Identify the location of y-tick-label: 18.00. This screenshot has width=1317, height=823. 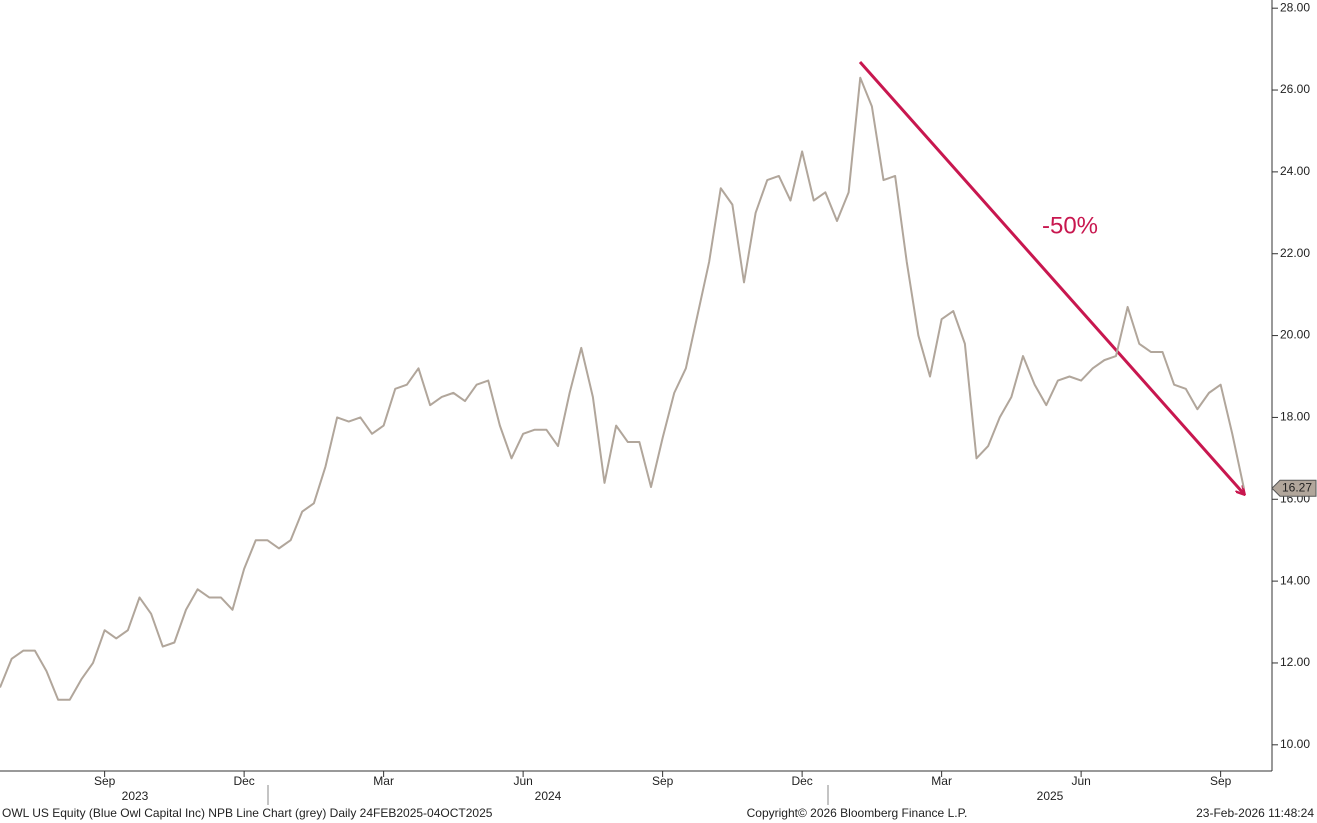
(1295, 417).